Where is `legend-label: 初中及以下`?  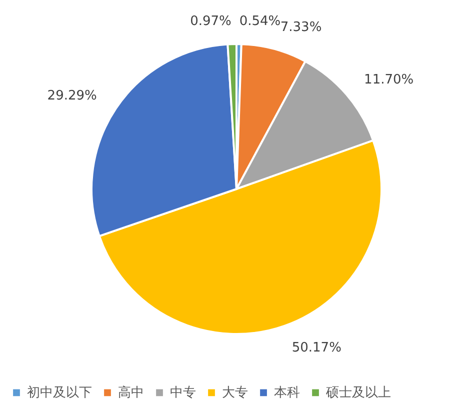
legend-label: 初中及以下 is located at coordinates (59, 393).